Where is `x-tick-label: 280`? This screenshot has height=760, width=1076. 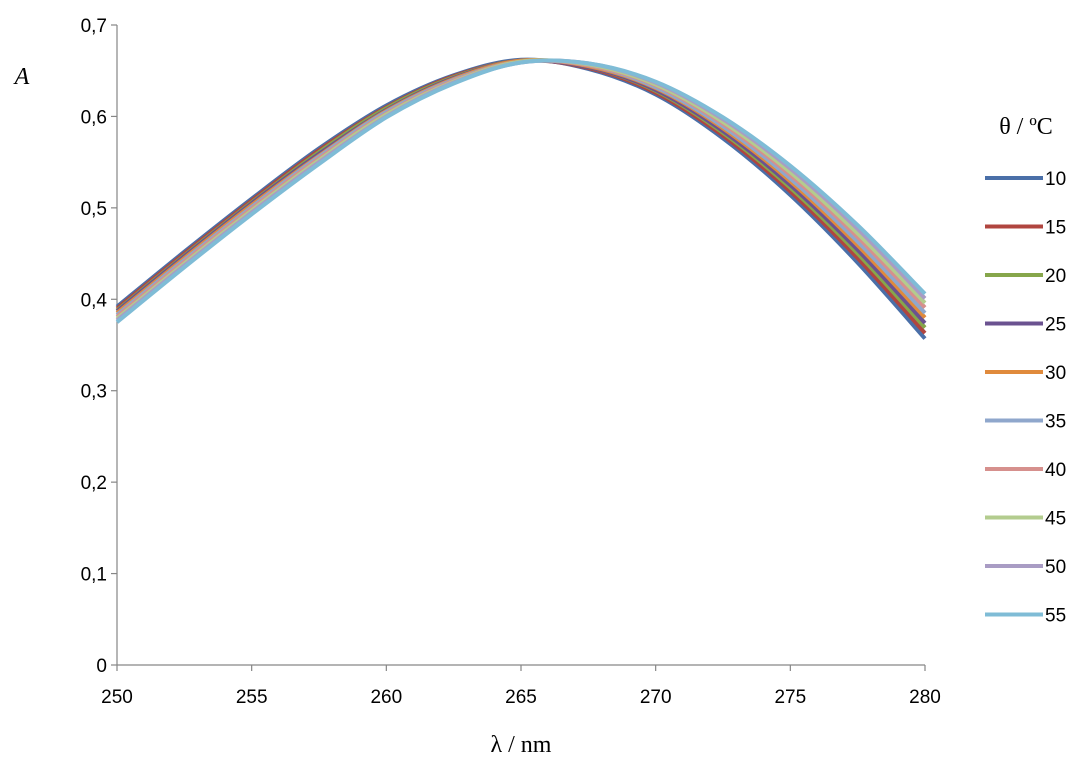
x-tick-label: 280 is located at coordinates (925, 697).